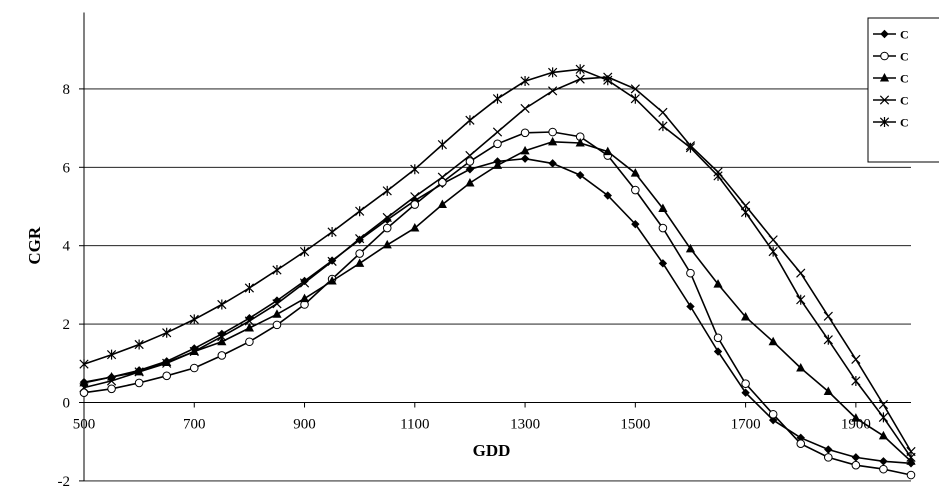 Image resolution: width=939 pixels, height=486 pixels. Describe the element at coordinates (492, 450) in the screenshot. I see `x-axis-title: GDD` at that location.